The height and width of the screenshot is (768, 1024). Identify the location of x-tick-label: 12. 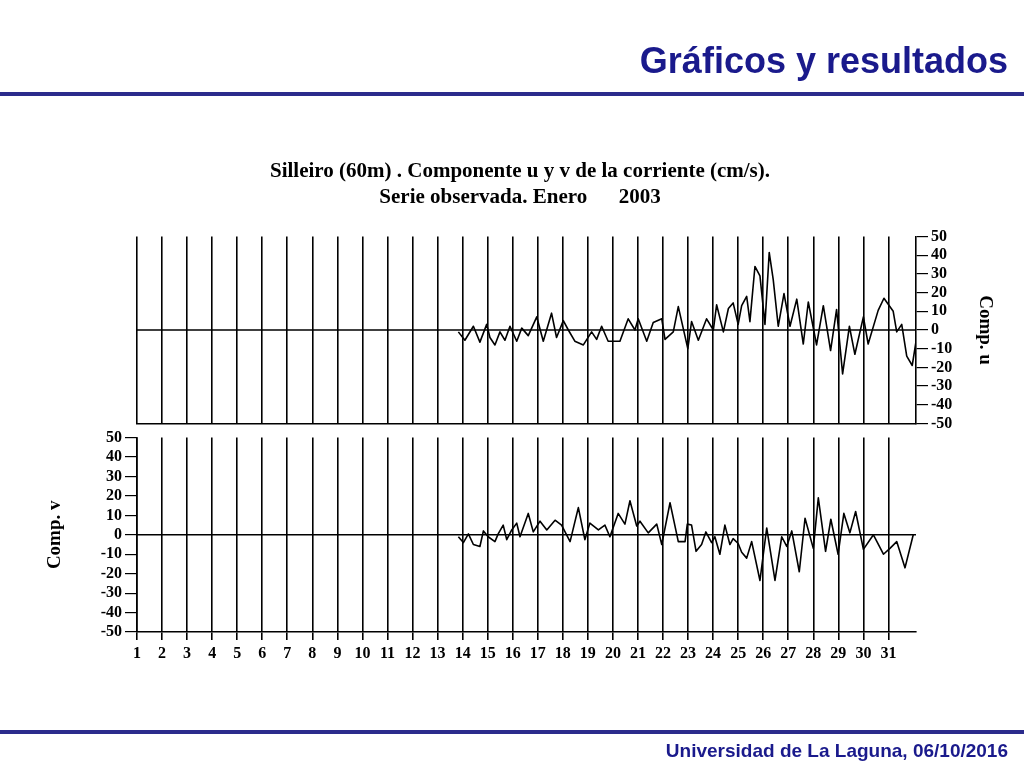
(412, 652).